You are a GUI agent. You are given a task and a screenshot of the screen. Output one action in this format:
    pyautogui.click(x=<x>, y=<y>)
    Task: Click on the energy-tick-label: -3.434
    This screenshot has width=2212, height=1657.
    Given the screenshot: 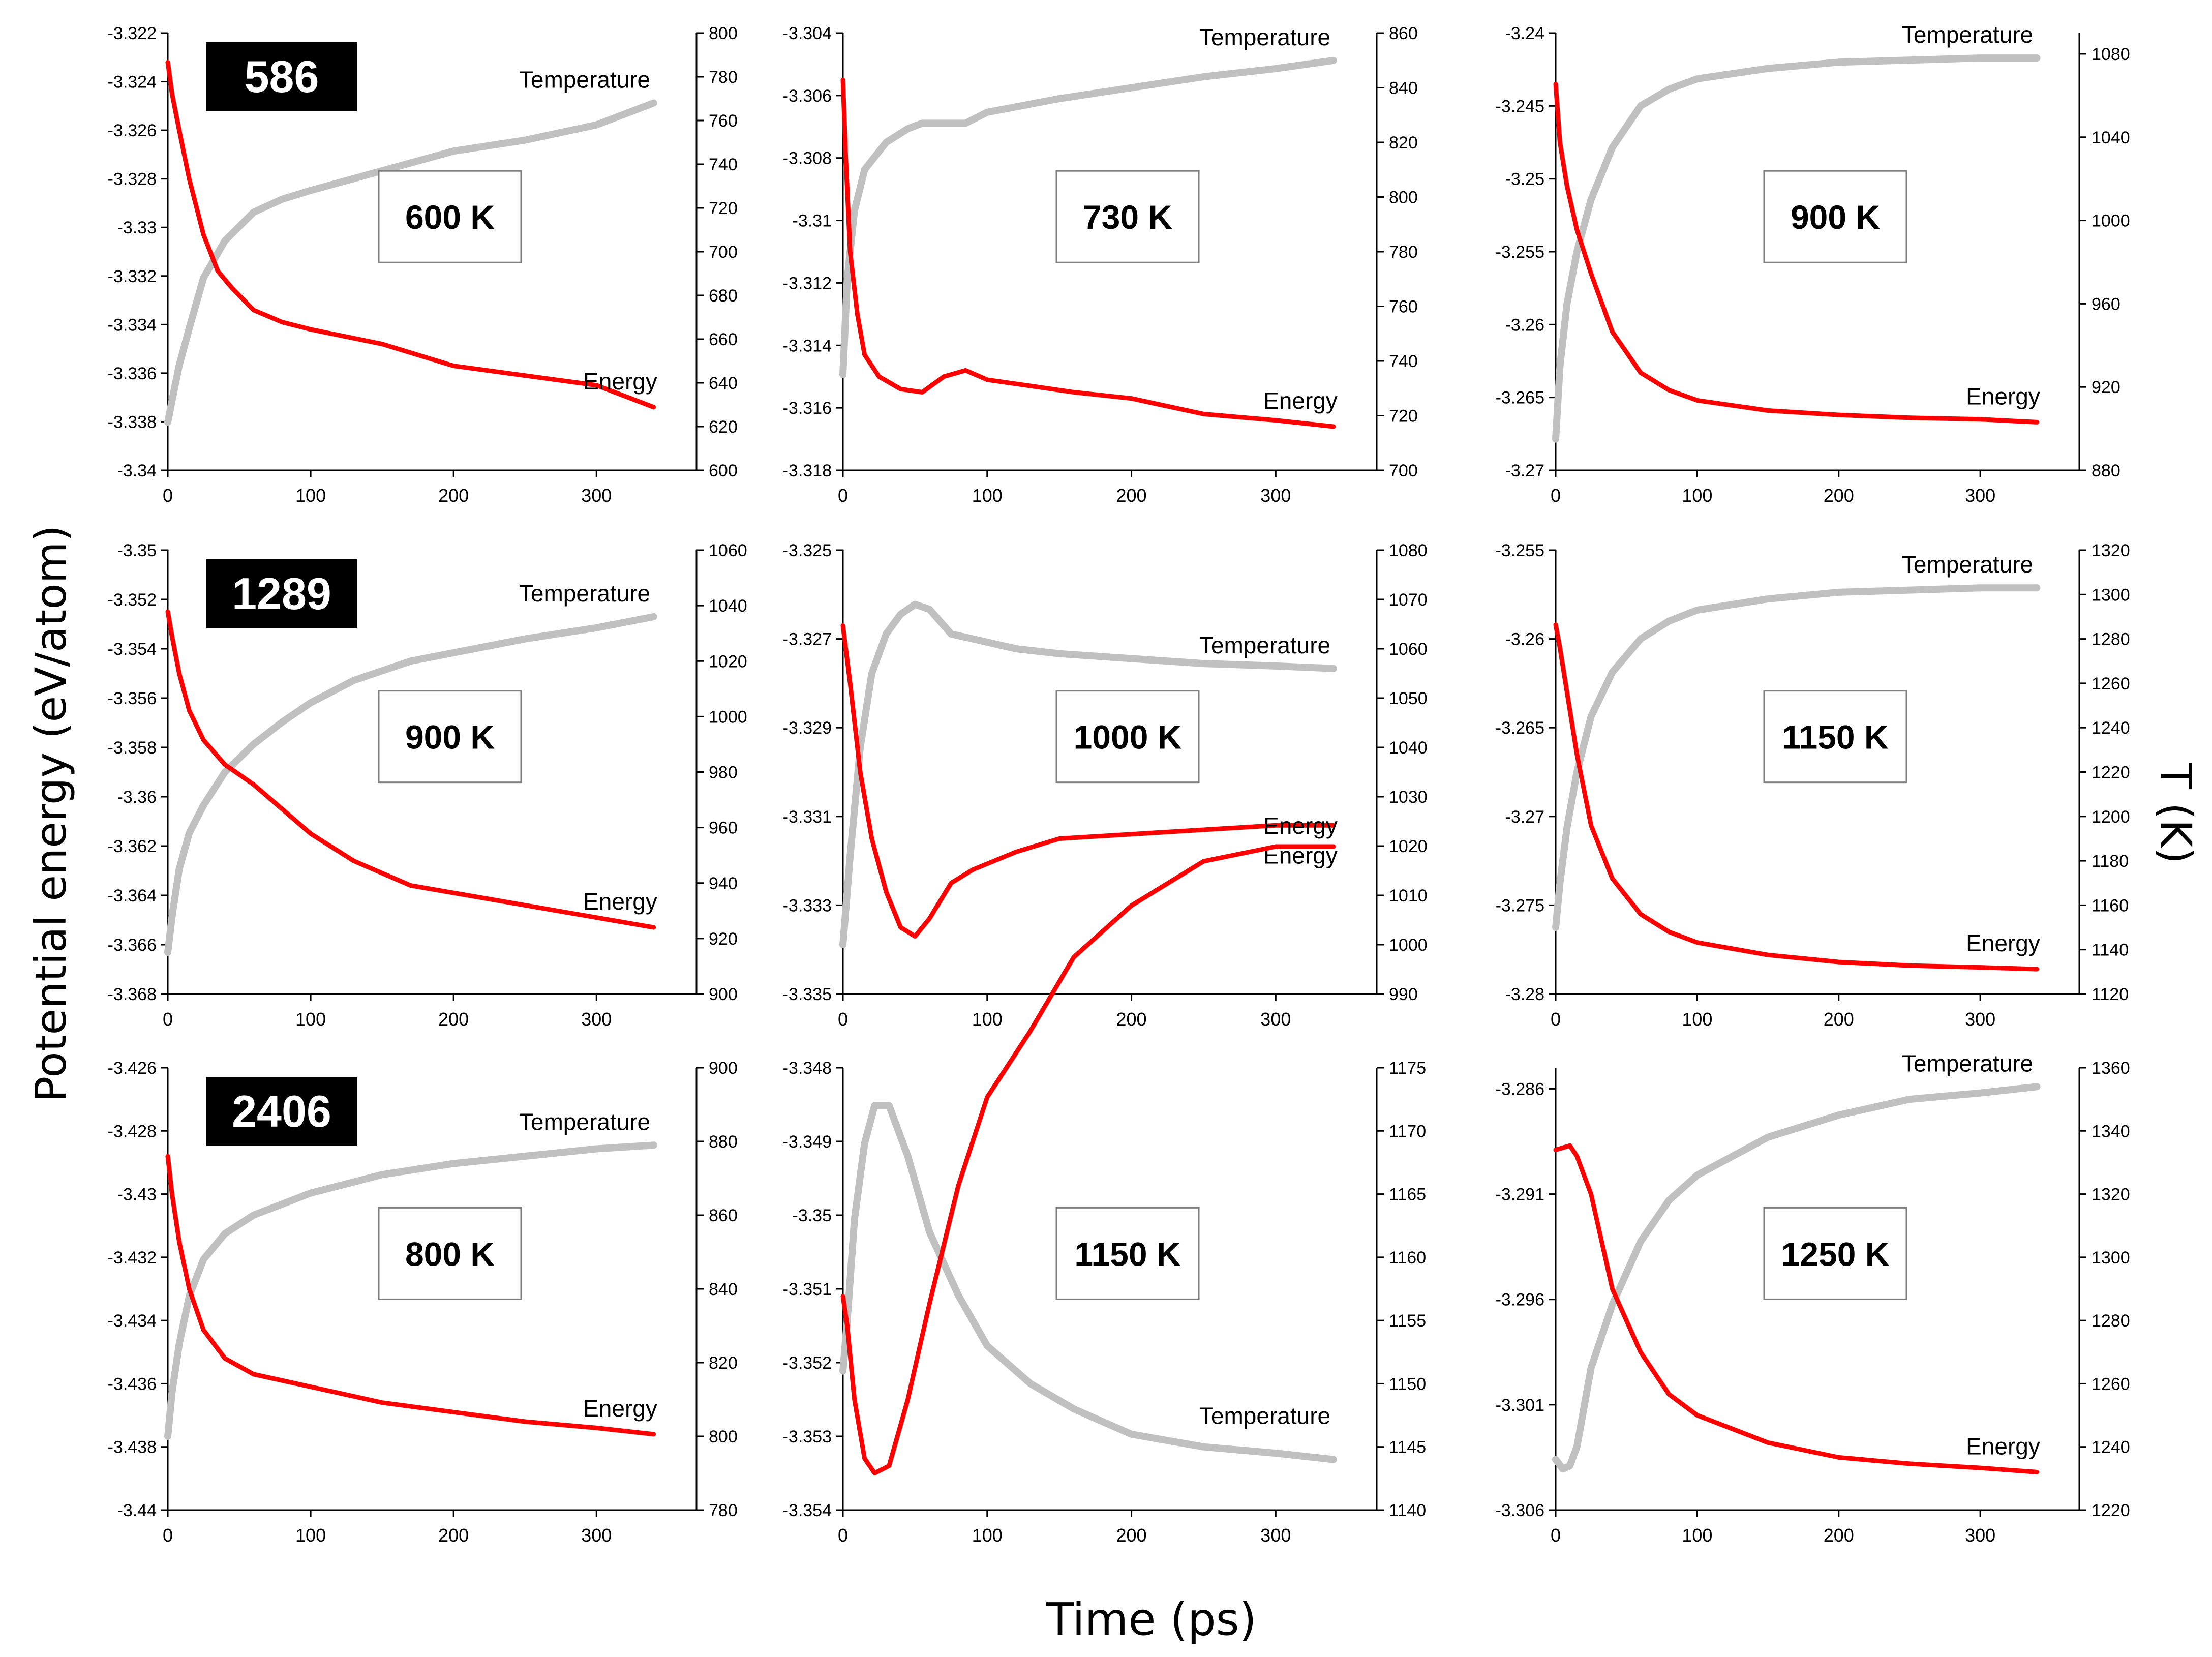 What is the action you would take?
    pyautogui.click(x=132, y=1321)
    